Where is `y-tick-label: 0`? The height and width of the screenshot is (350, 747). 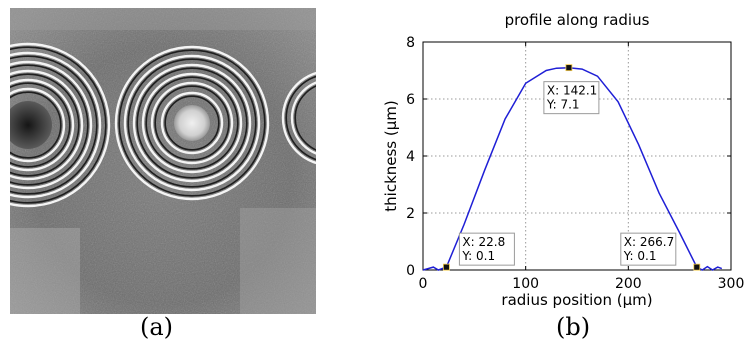 y-tick-label: 0 is located at coordinates (410, 271).